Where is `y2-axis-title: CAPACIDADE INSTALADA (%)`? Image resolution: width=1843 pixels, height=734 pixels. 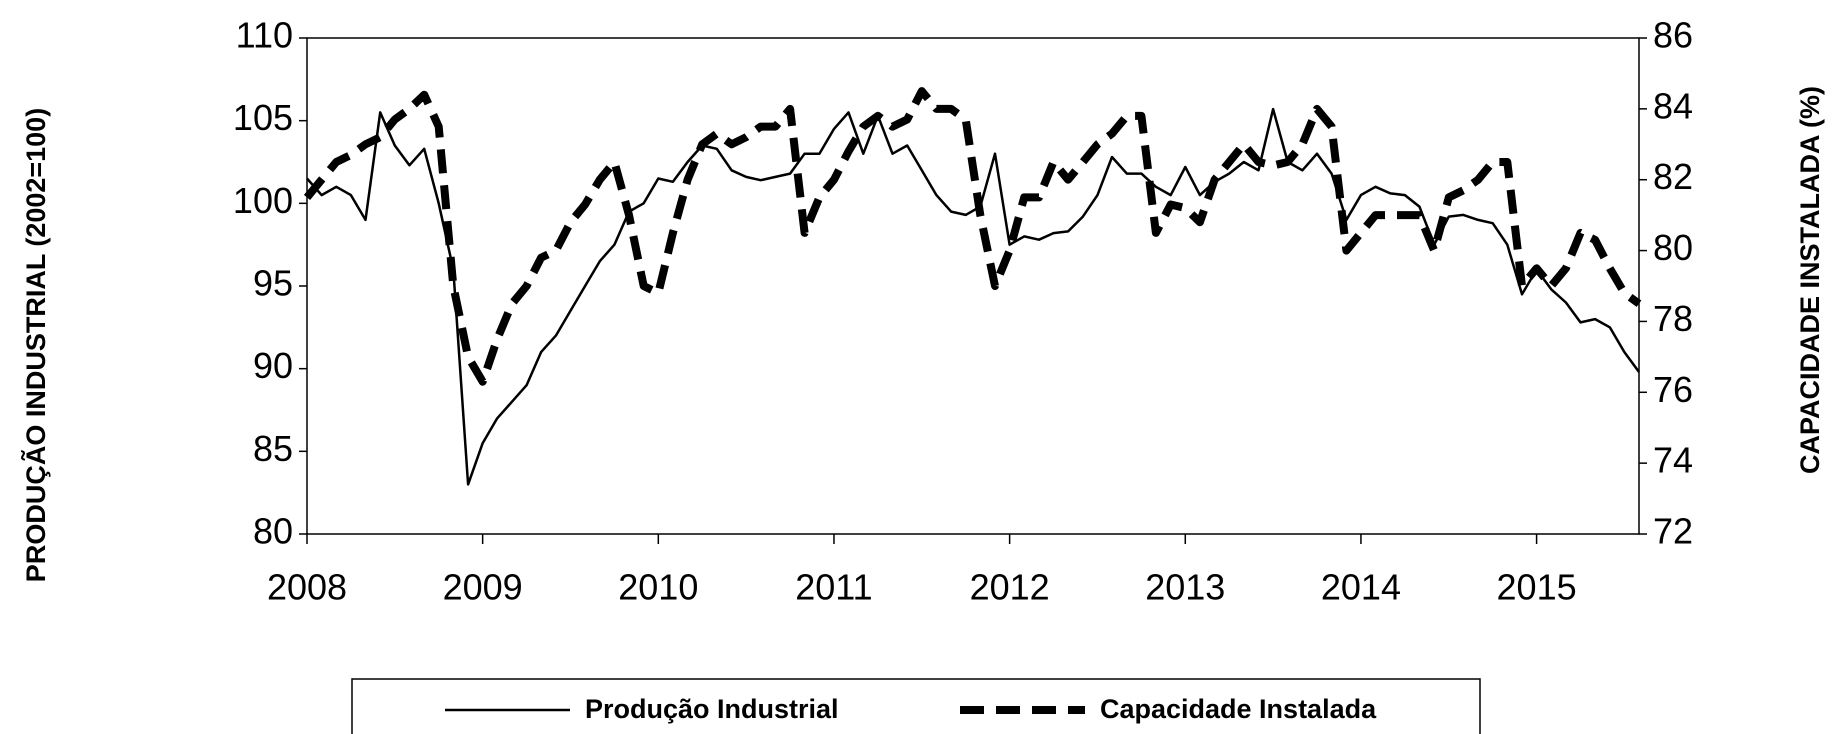 y2-axis-title: CAPACIDADE INSTALADA (%) is located at coordinates (1810, 280).